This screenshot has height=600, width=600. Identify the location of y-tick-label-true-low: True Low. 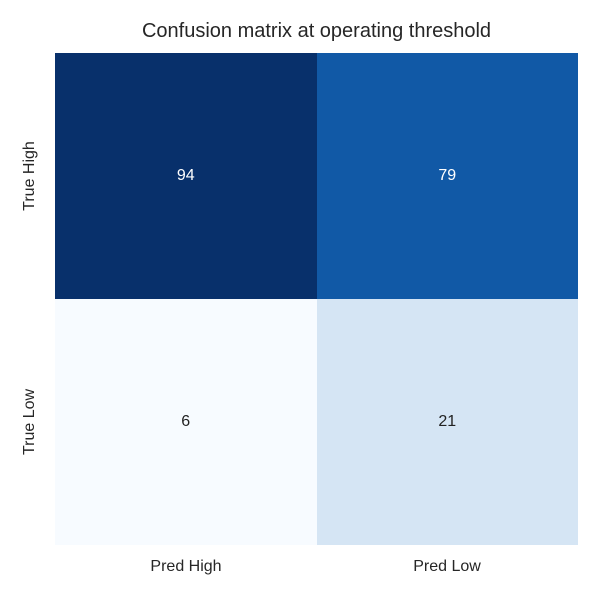
(29, 422).